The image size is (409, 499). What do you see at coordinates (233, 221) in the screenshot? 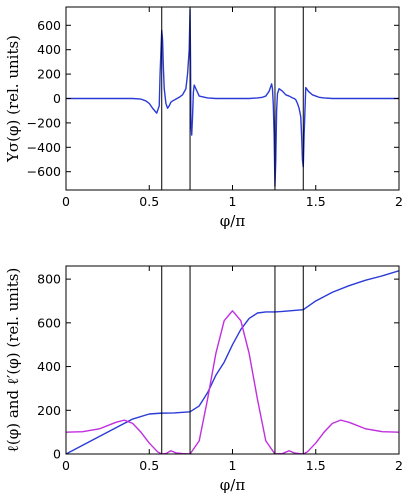
I see `upper-x-axis-label: φ/π` at bounding box center [233, 221].